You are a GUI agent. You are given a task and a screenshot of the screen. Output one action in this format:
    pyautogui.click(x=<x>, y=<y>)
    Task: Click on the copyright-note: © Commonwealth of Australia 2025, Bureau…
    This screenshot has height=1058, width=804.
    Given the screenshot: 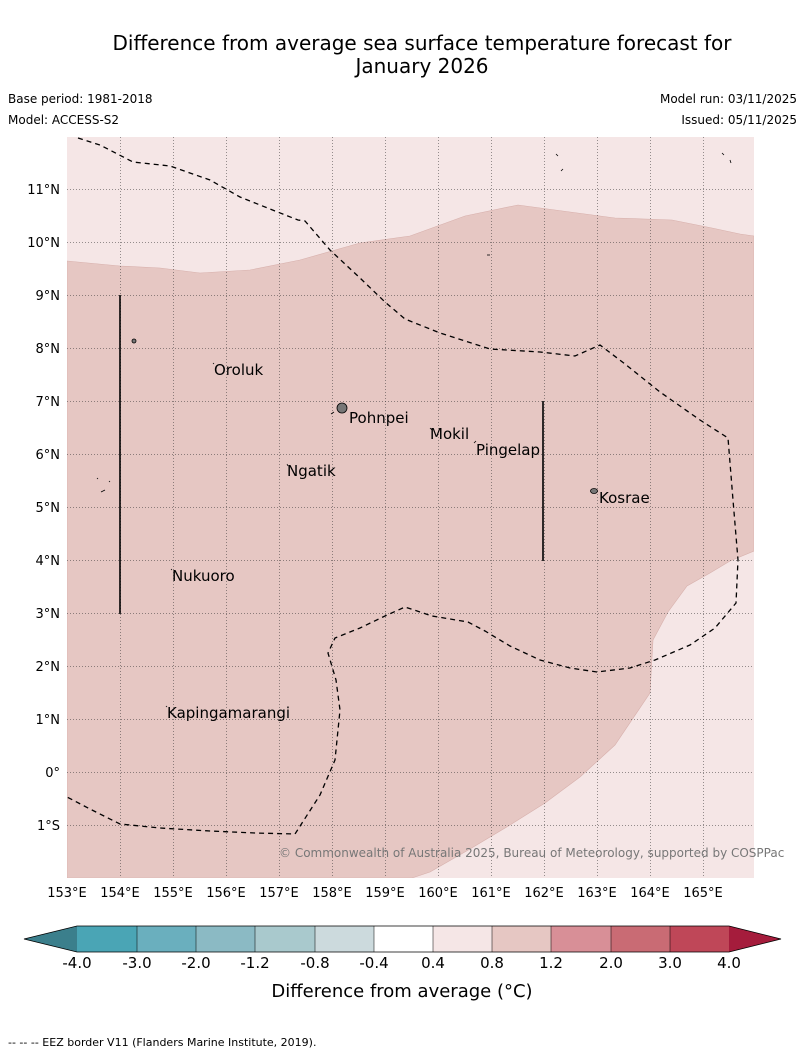 What is the action you would take?
    pyautogui.click(x=531, y=853)
    